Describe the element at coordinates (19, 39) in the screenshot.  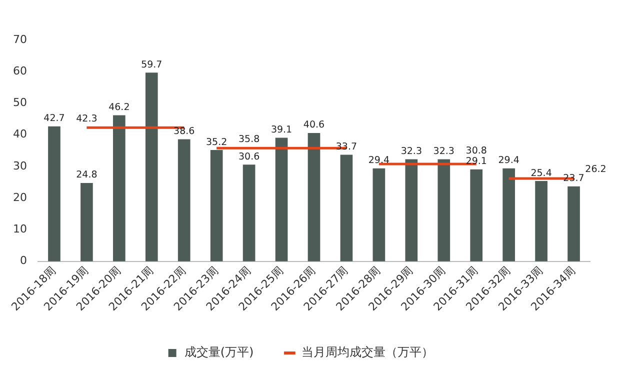
I see `y-tick-label: 70` at that location.